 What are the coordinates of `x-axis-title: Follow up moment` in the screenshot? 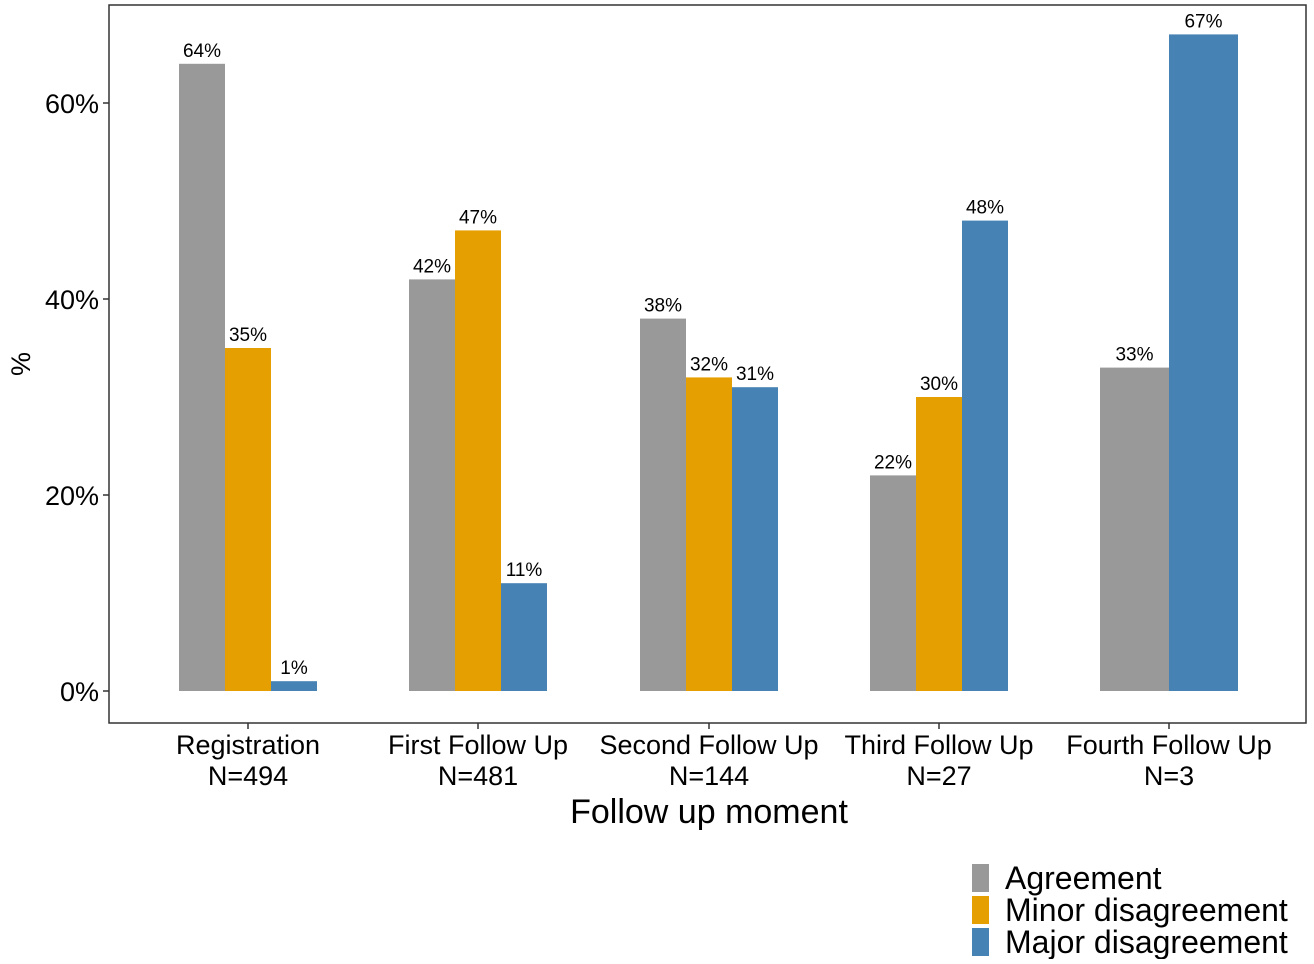 It's located at (709, 812).